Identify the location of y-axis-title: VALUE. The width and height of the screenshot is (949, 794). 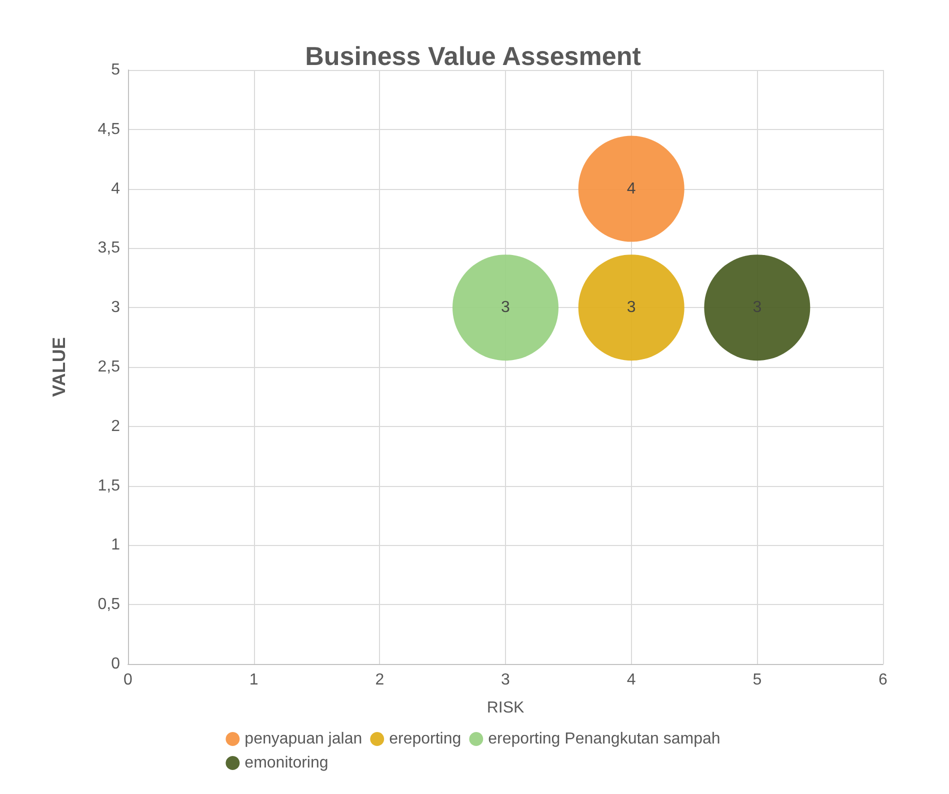
(59, 367).